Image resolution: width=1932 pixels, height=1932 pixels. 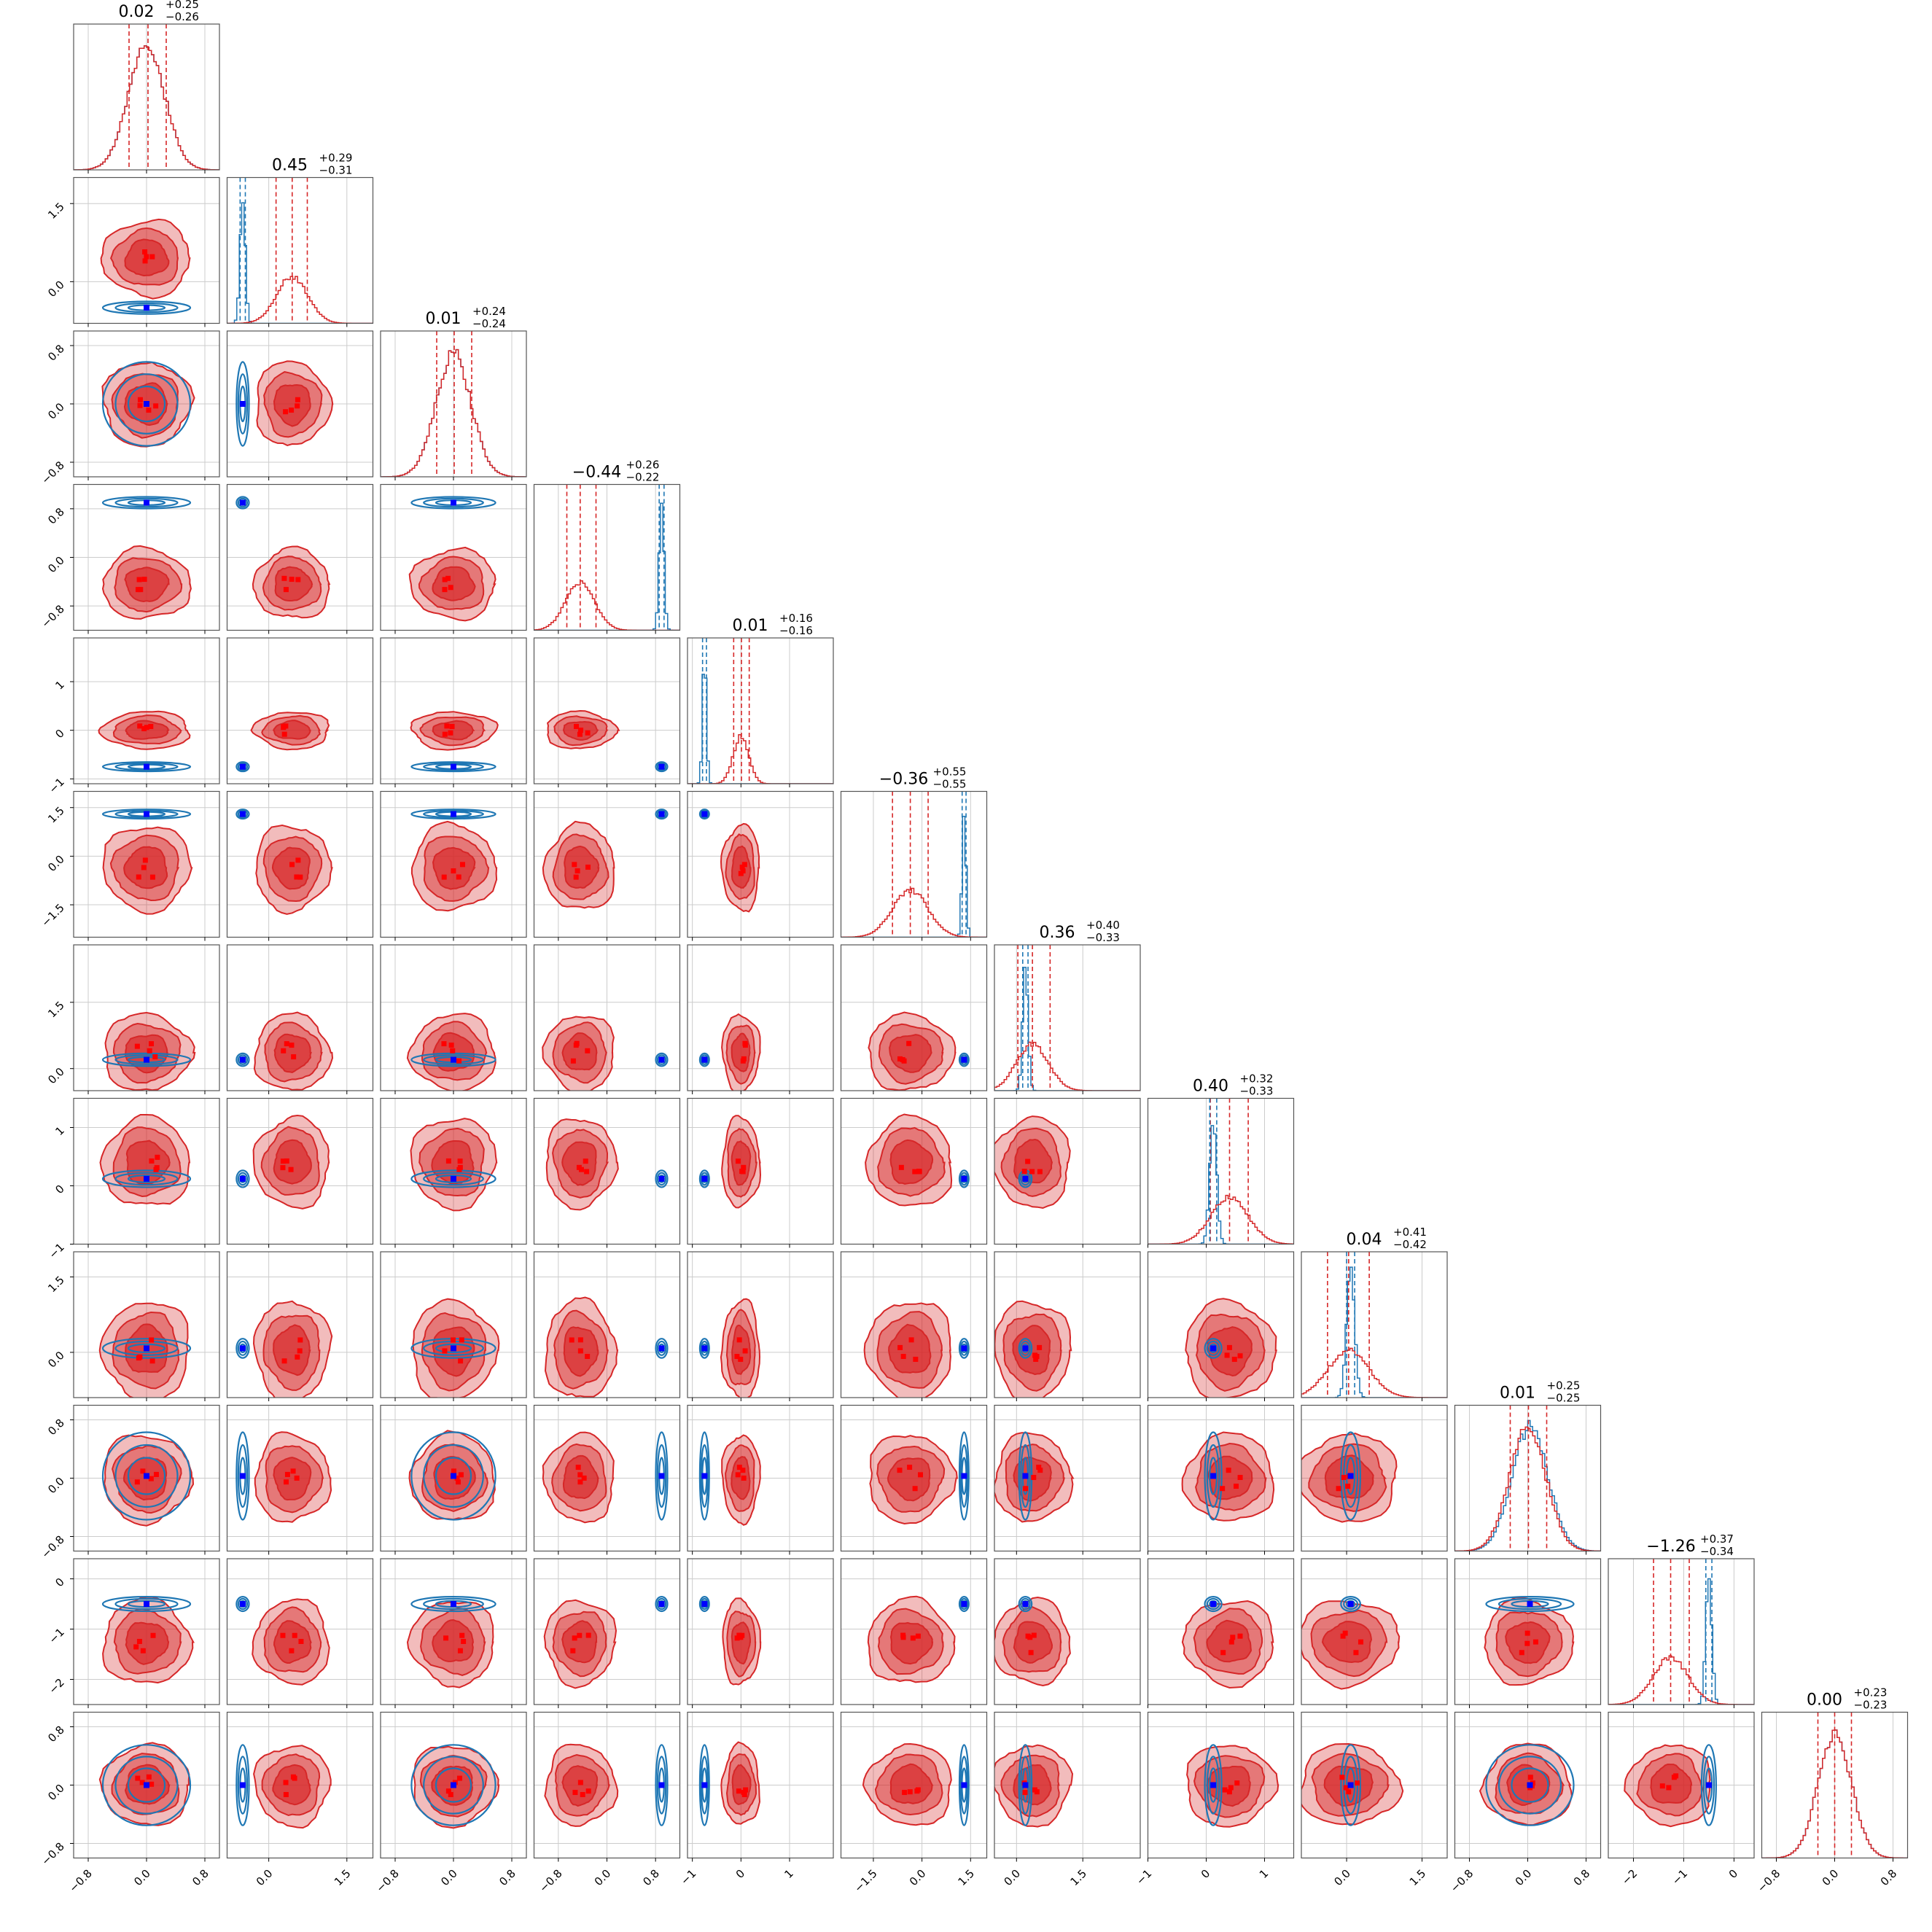 I want to click on panel-title-1: 0.45 +0.29−0.31, so click(x=312, y=164).